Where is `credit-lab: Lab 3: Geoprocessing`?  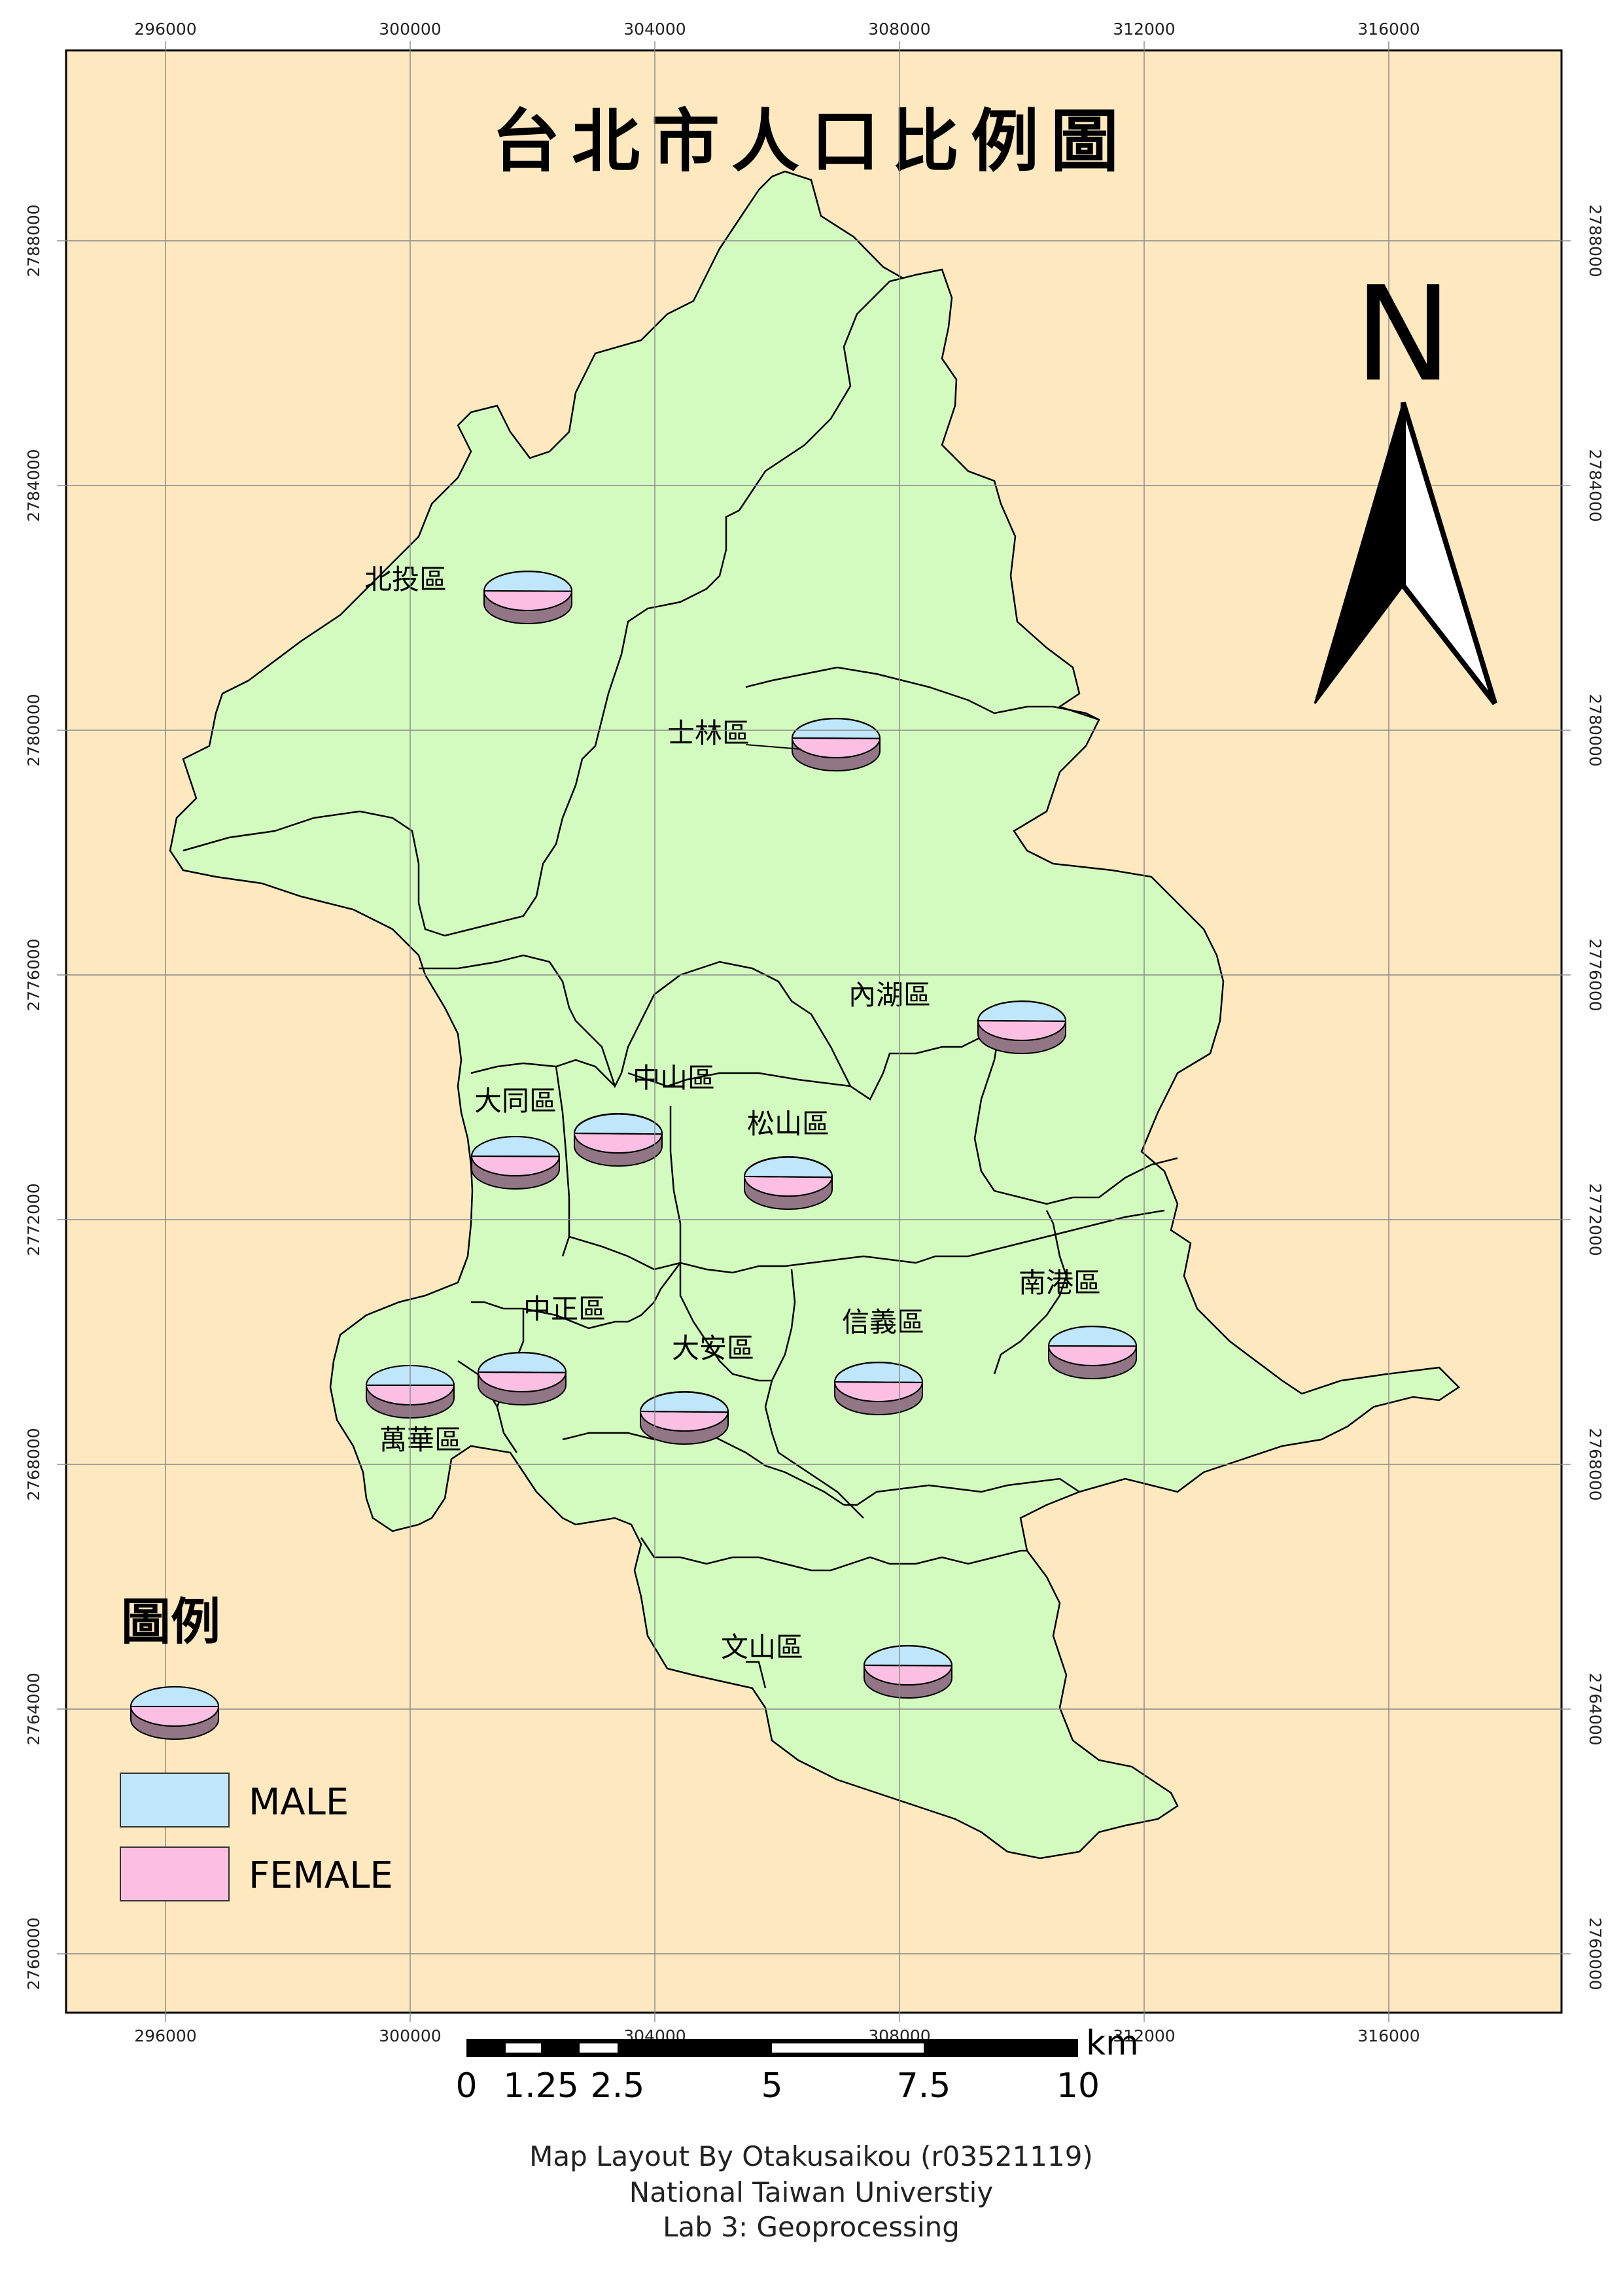
credit-lab: Lab 3: Geoprocessing is located at coordinates (812, 2227).